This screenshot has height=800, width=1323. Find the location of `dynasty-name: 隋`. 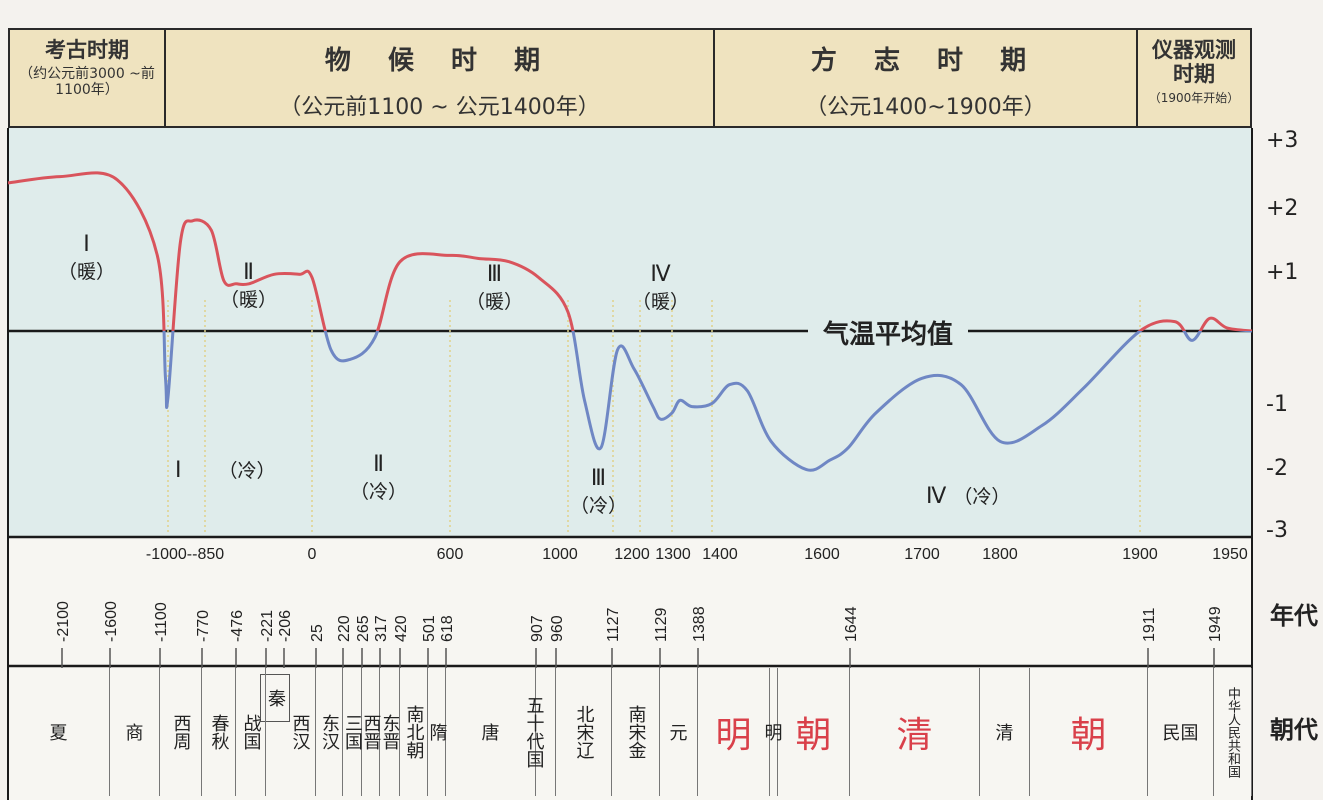

dynasty-name: 隋 is located at coordinates (437, 732).